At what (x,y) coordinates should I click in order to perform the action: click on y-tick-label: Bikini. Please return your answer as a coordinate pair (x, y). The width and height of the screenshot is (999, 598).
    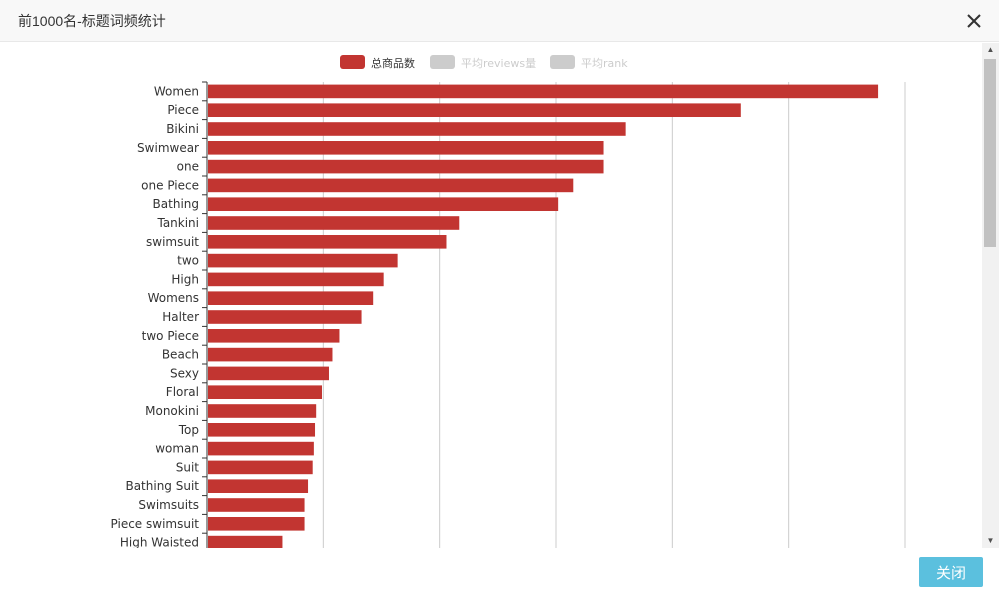
    Looking at the image, I should click on (182, 129).